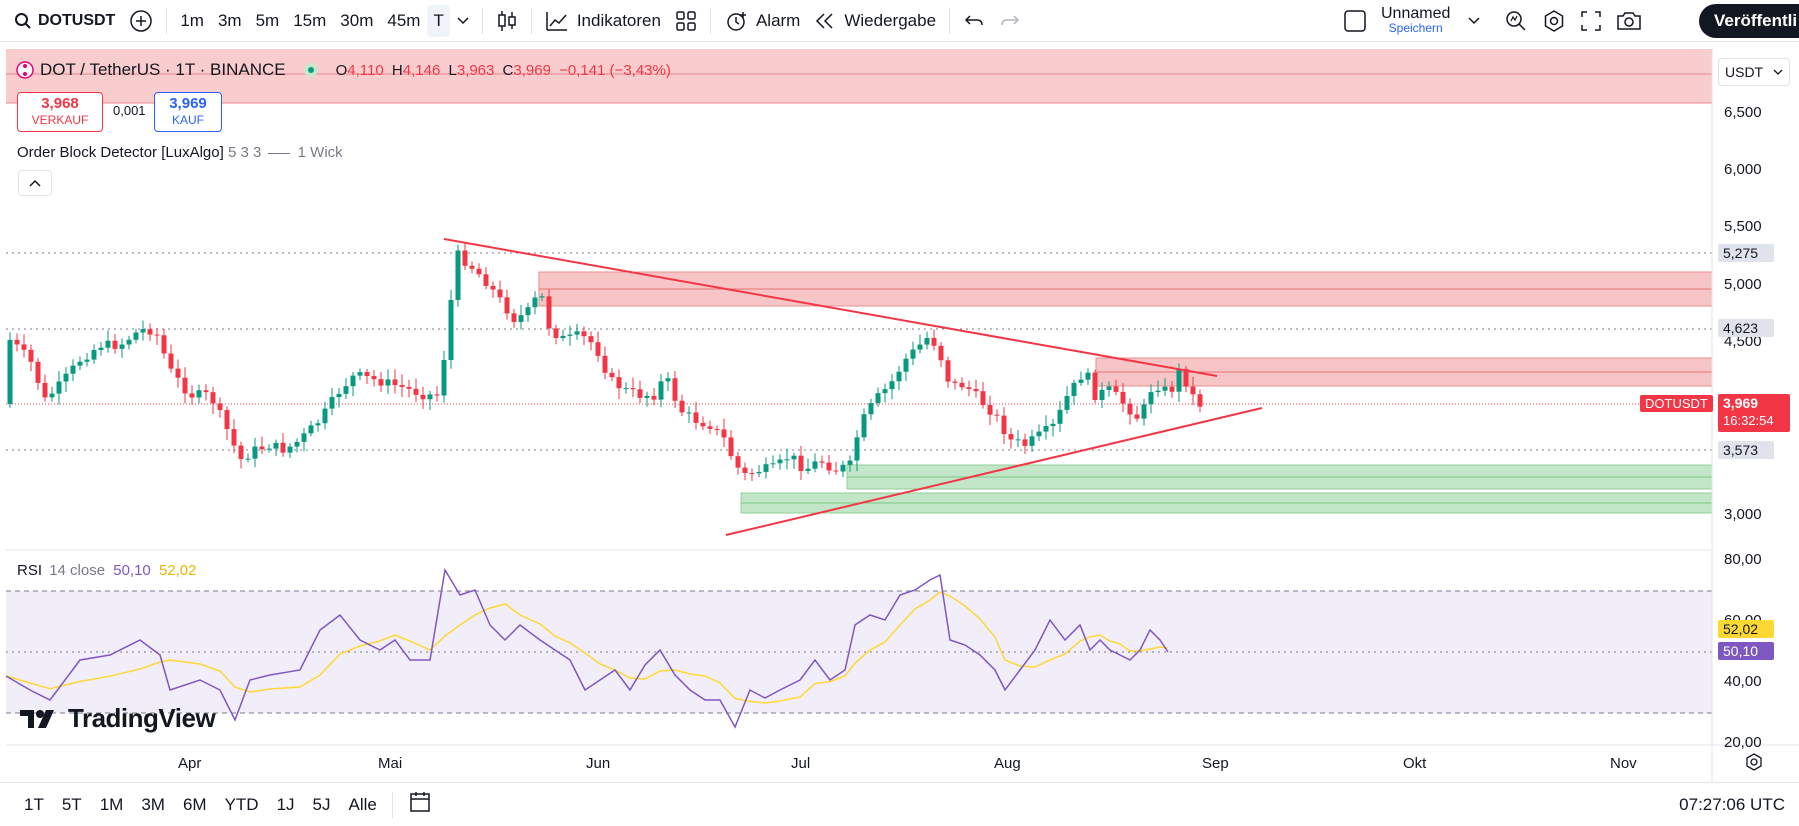 Image resolution: width=1799 pixels, height=826 pixels. Describe the element at coordinates (192, 20) in the screenshot. I see `interval-1m: 1m` at that location.